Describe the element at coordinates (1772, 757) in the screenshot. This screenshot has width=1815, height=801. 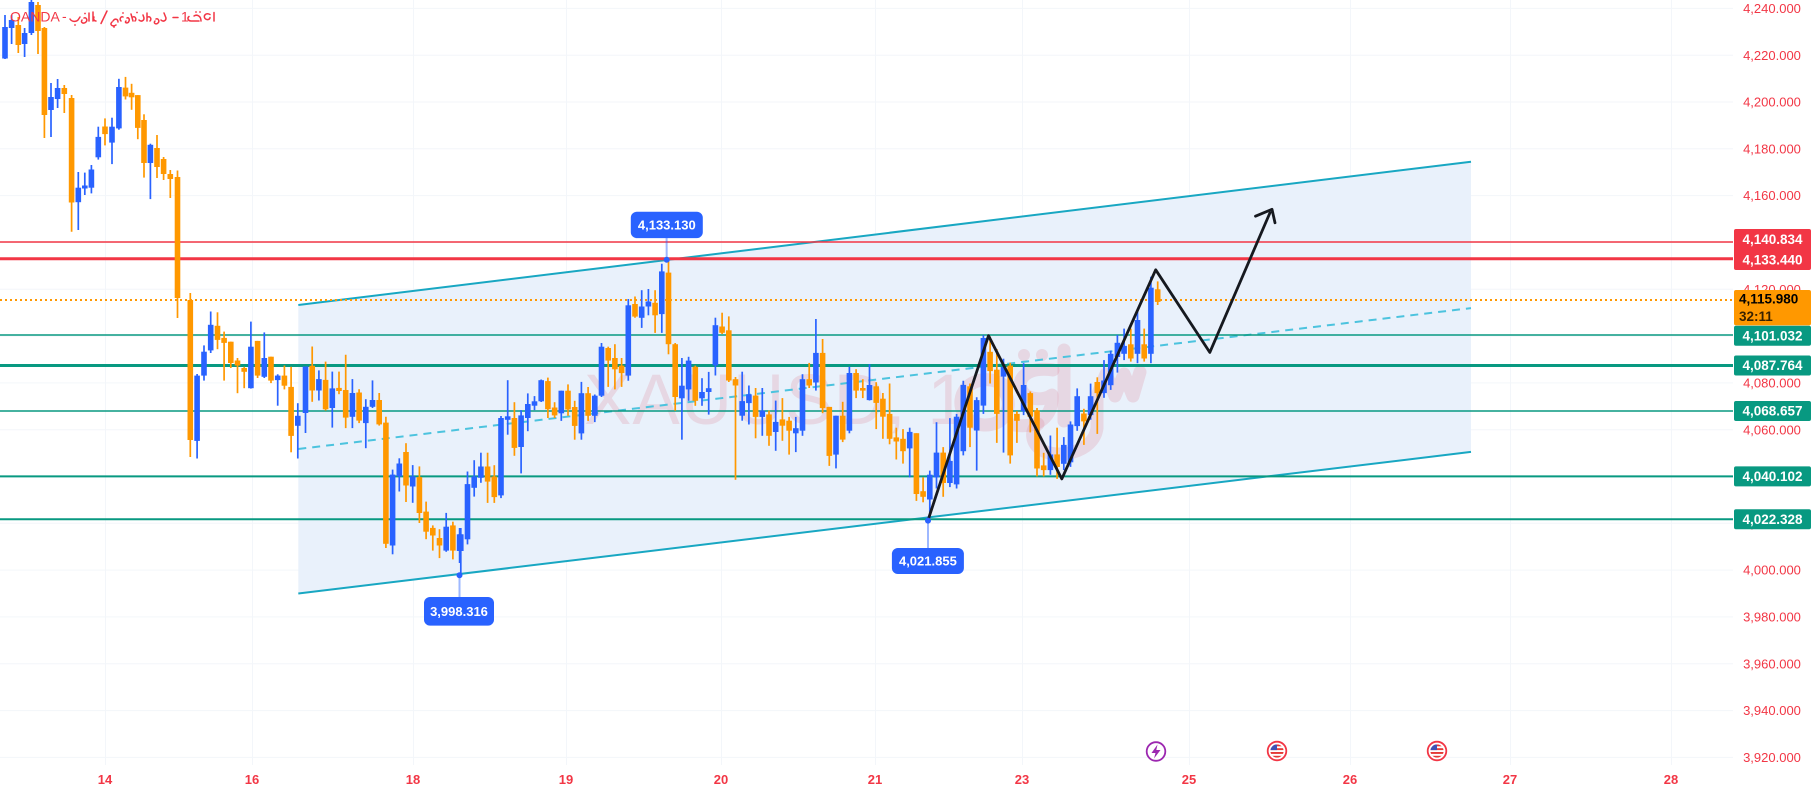
I see `svg-text: 3,920.000` at that location.